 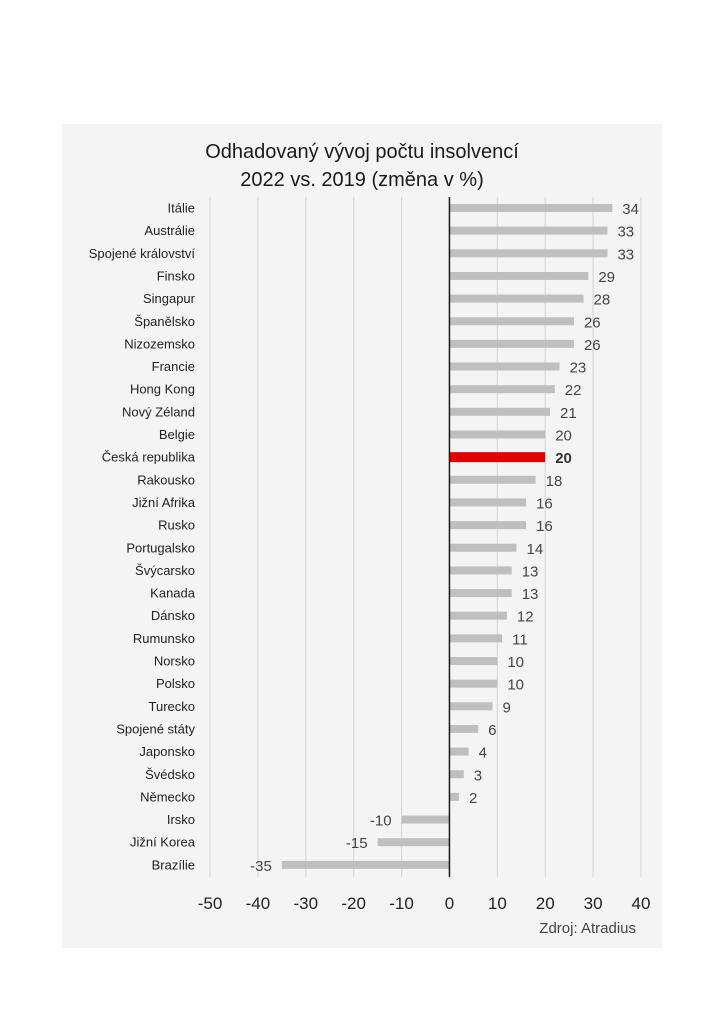 I want to click on category-label: Nizozemsko, so click(x=159, y=343).